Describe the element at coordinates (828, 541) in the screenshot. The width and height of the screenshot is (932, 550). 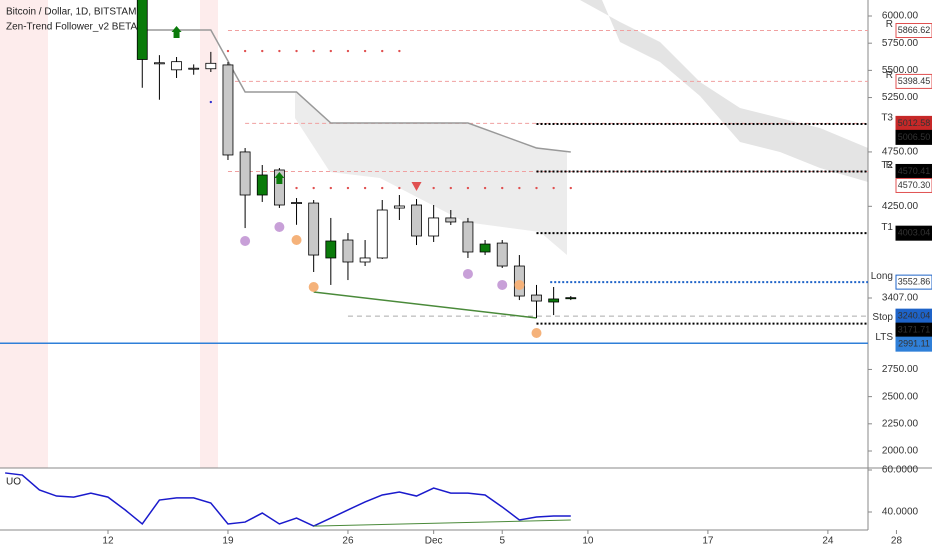
I see `x-tick-label: 24` at that location.